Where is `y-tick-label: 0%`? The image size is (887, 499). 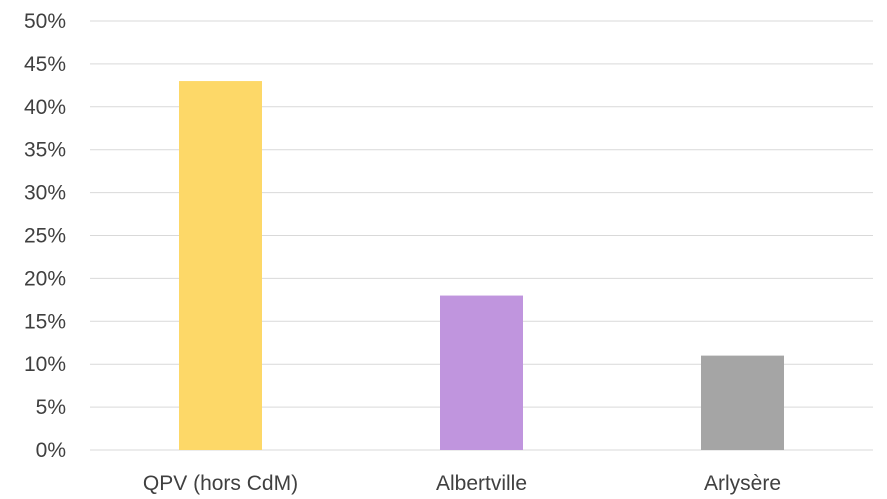 y-tick-label: 0% is located at coordinates (51, 450).